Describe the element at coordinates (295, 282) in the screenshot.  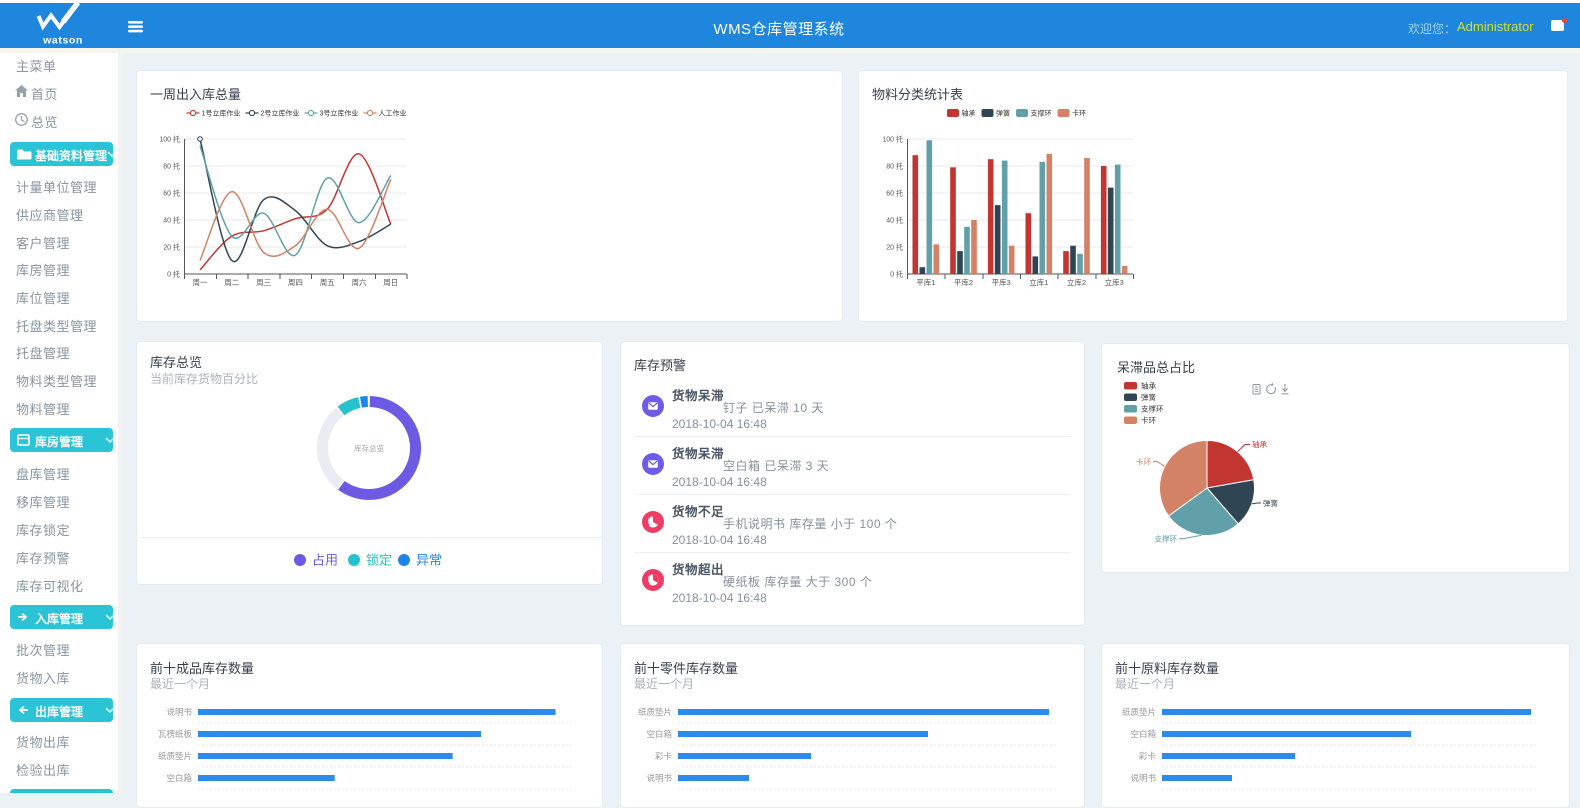
I see `svg-text: 周四` at that location.